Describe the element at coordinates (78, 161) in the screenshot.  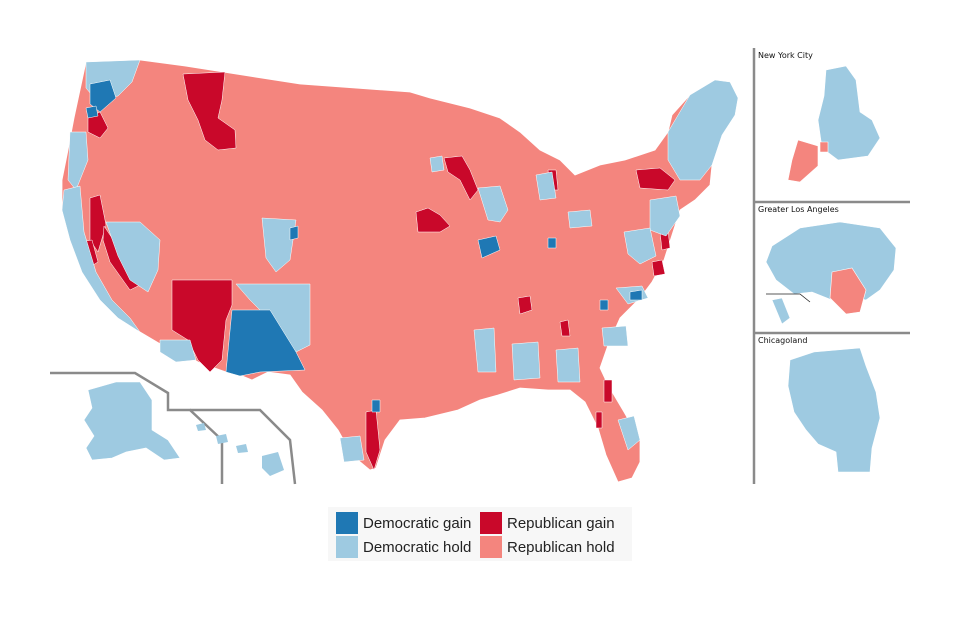
I see `district-dh-pacific-coast` at that location.